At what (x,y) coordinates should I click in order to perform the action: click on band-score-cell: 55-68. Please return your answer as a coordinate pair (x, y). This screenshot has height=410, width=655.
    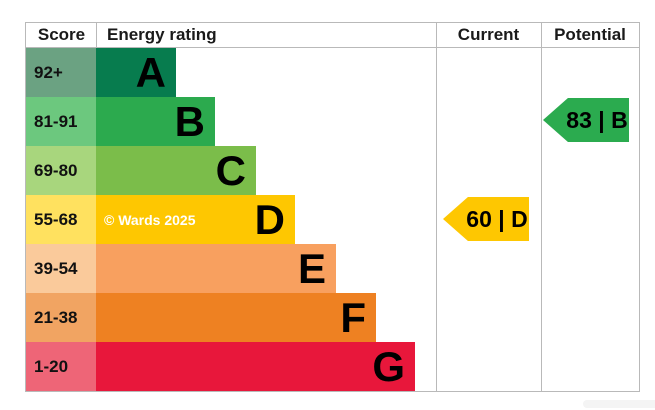
    Looking at the image, I should click on (61, 219).